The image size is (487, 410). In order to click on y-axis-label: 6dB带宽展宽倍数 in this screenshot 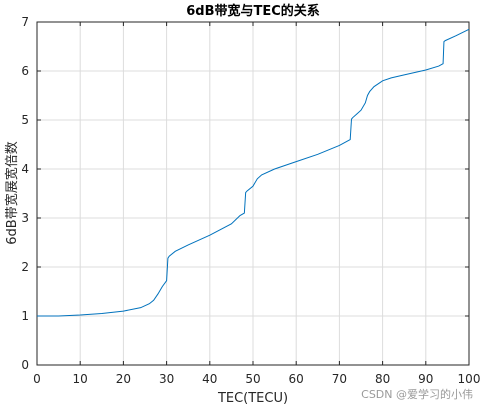, I will do `click(12, 192)`.